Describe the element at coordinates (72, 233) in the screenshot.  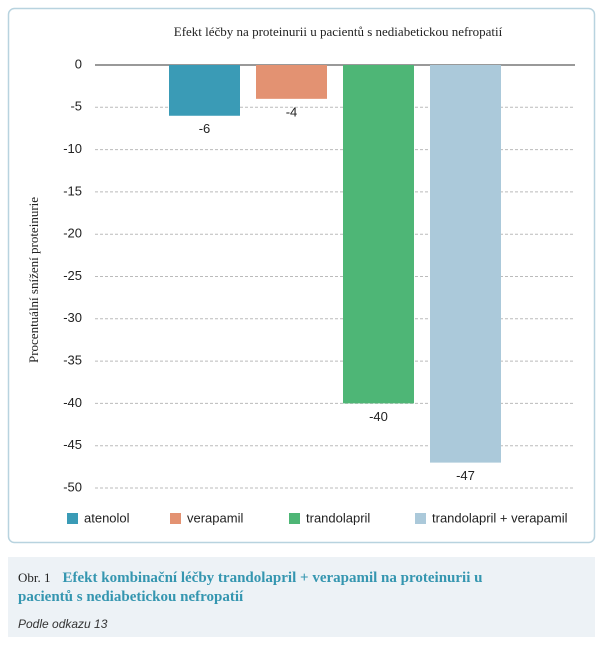
I see `y-tick-label: -20` at that location.